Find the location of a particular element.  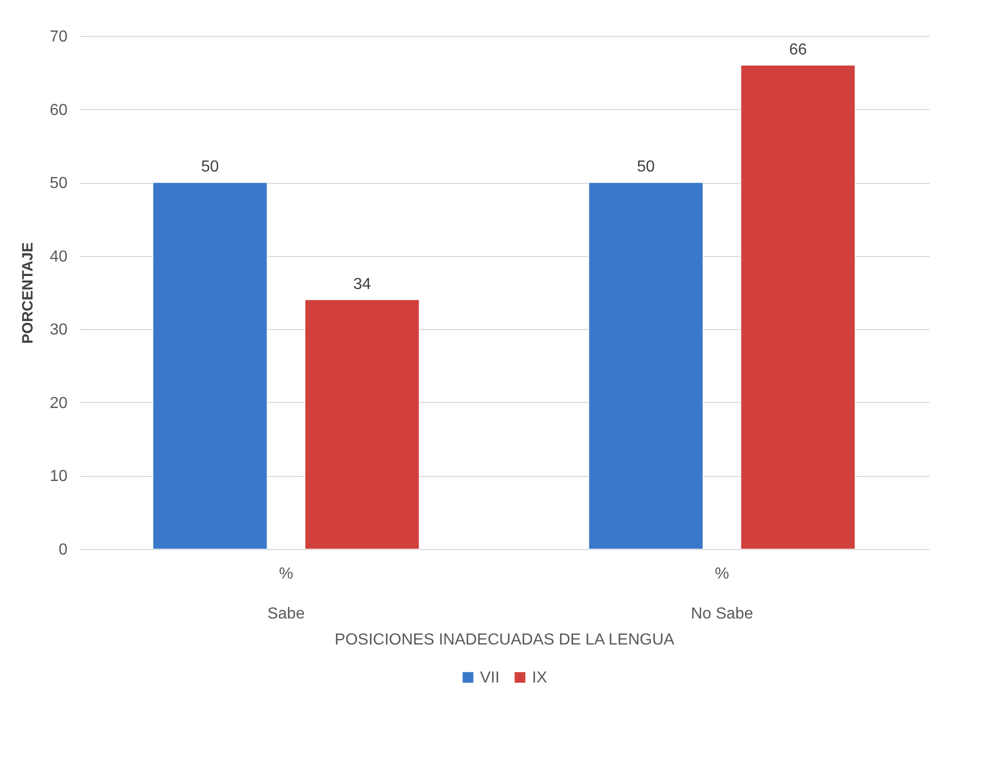

legend-label: IX is located at coordinates (540, 677).